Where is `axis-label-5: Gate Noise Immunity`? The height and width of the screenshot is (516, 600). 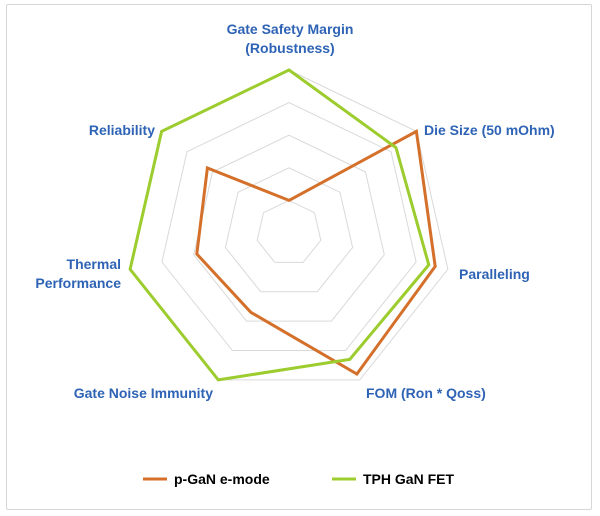
axis-label-5: Gate Noise Immunity is located at coordinates (143, 393).